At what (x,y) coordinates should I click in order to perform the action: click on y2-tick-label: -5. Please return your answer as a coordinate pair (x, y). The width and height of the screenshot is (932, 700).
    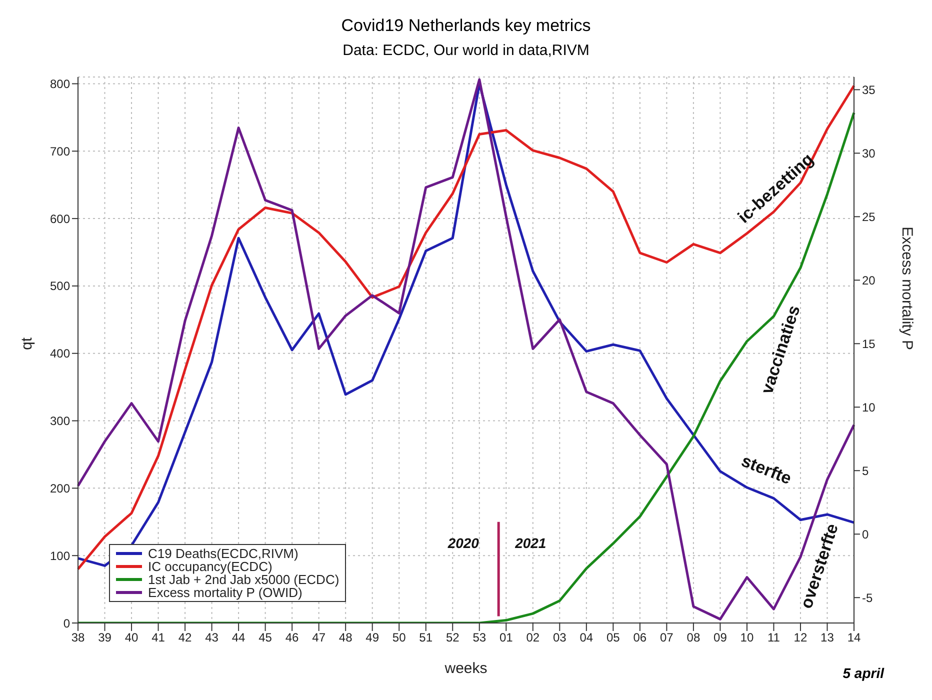
    Looking at the image, I should click on (867, 597).